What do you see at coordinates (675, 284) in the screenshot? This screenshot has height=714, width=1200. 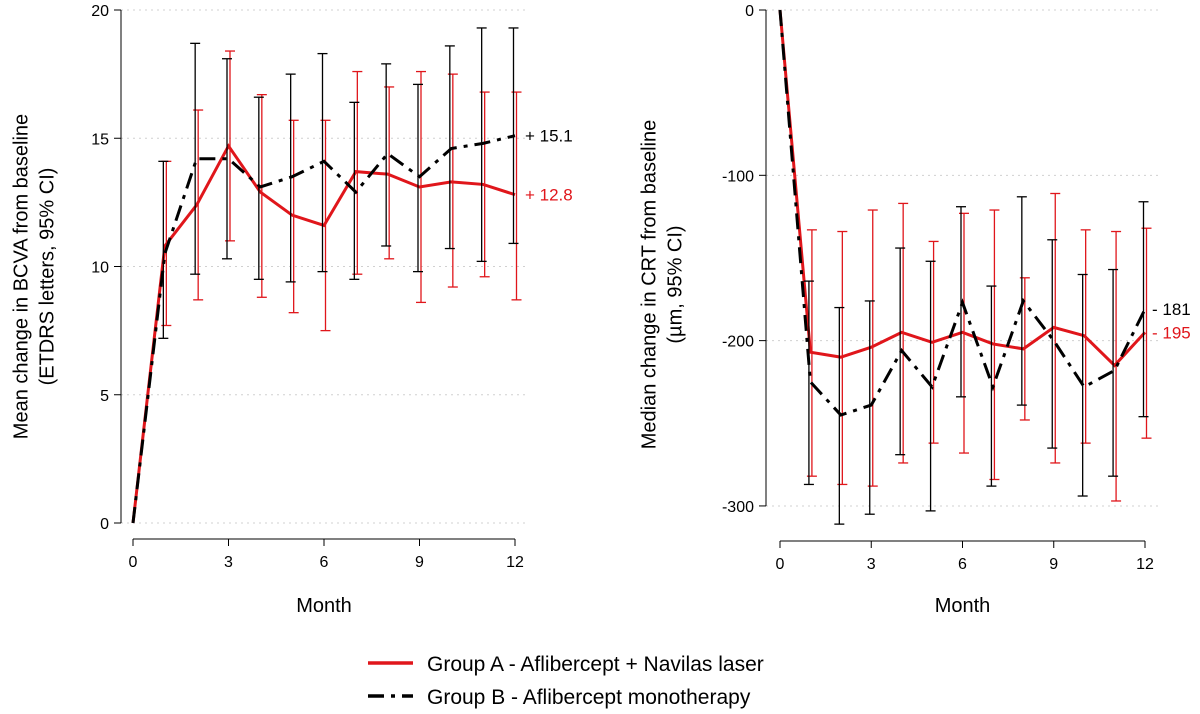 I see `y-axis-title: (µm, 95% CI)` at bounding box center [675, 284].